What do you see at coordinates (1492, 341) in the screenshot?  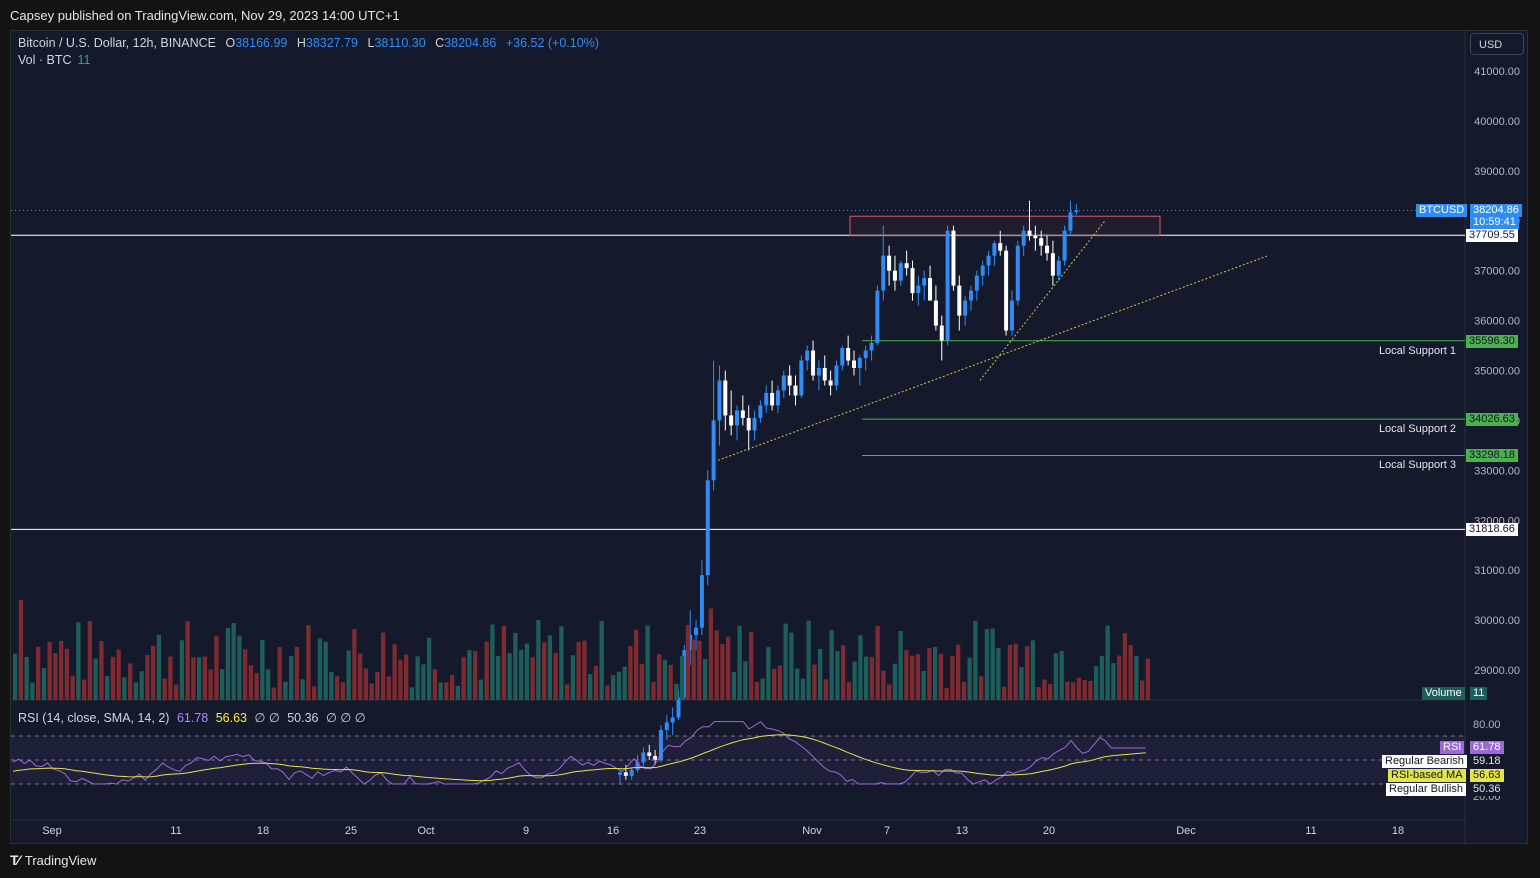 I see `level-price-tag-2: 35596.30` at bounding box center [1492, 341].